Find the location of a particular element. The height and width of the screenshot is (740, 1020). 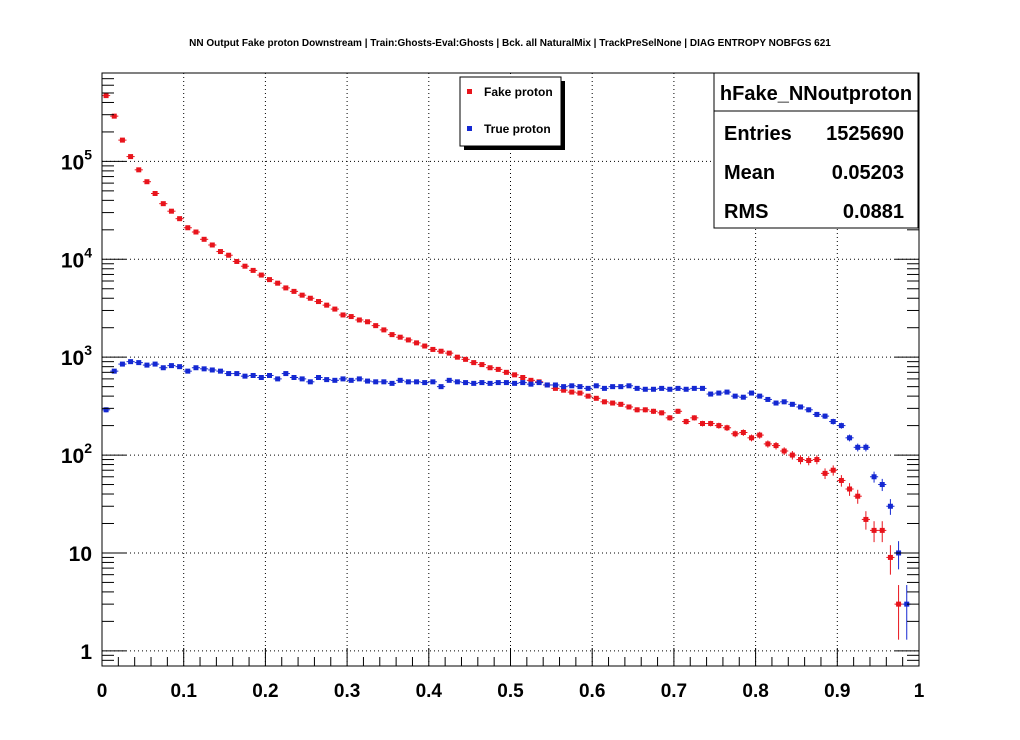

legend-marker-true is located at coordinates (469, 128).